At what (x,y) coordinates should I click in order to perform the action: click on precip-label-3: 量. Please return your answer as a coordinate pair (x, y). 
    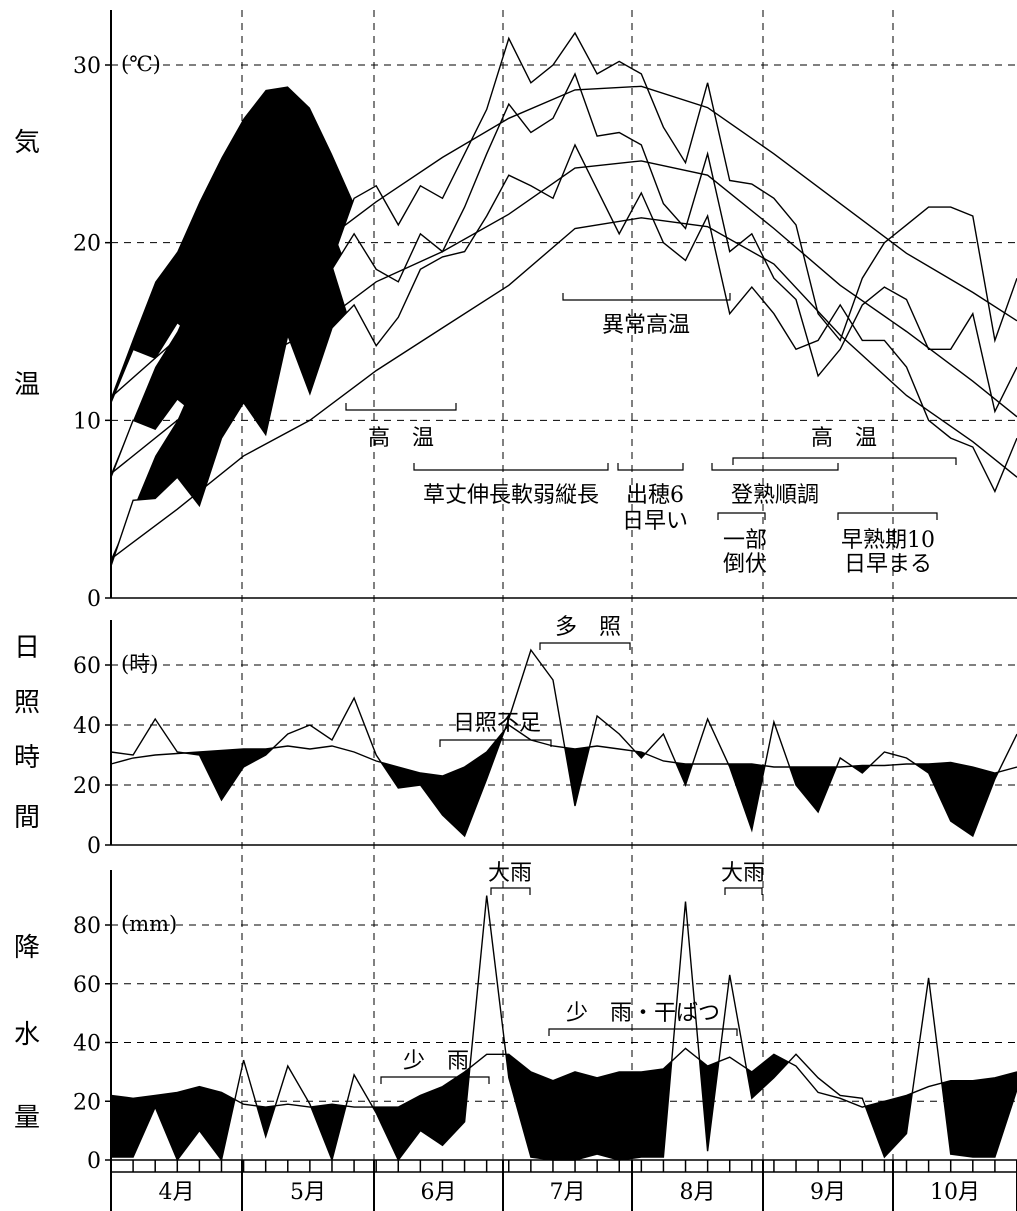
    Looking at the image, I should click on (27, 1118).